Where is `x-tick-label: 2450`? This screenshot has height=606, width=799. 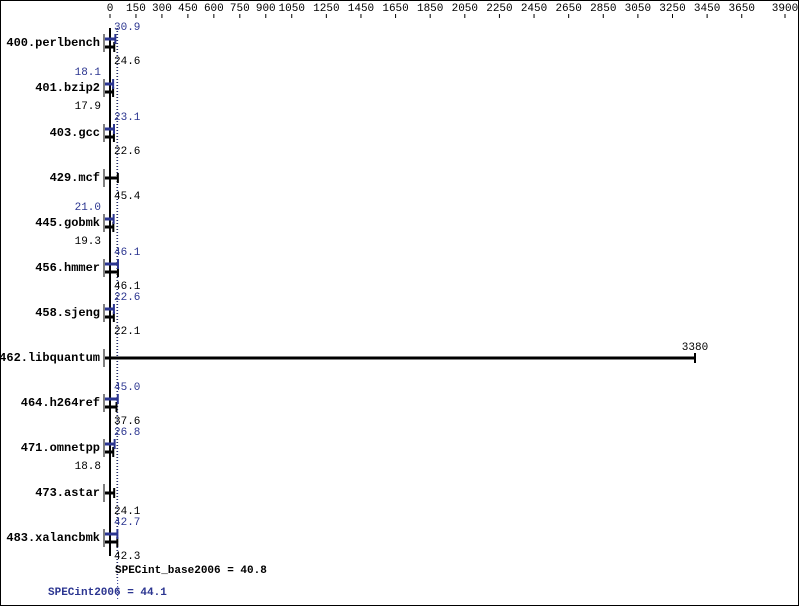 x-tick-label: 2450 is located at coordinates (534, 9).